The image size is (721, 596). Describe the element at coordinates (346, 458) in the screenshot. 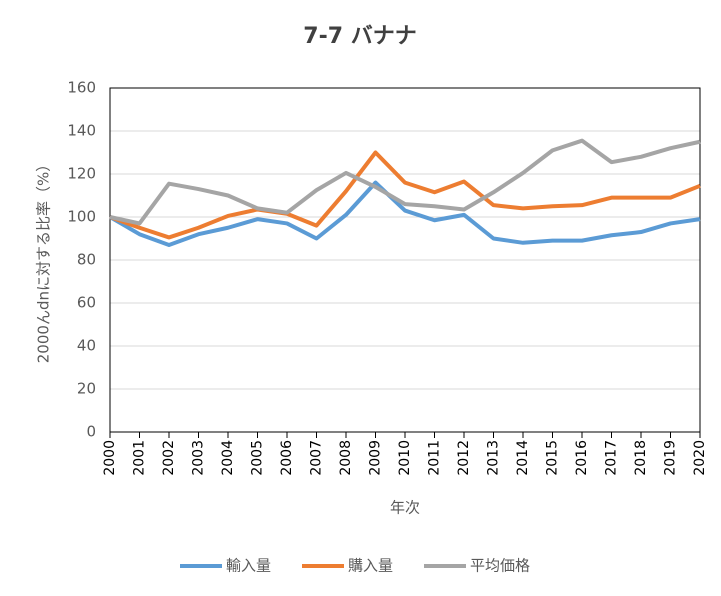

I see `x-tick-label: 2008` at that location.